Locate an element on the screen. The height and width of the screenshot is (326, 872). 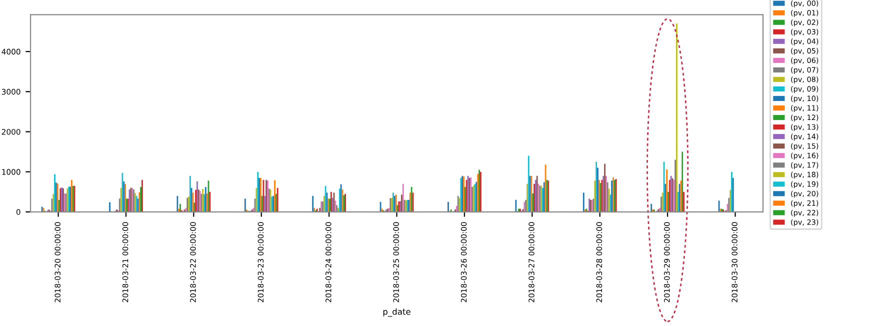
x-axis-title: p_date is located at coordinates (396, 312).